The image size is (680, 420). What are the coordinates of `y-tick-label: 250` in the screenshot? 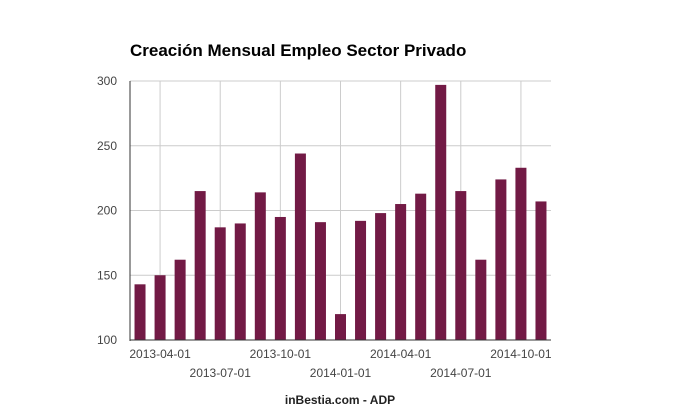 It's located at (107, 146).